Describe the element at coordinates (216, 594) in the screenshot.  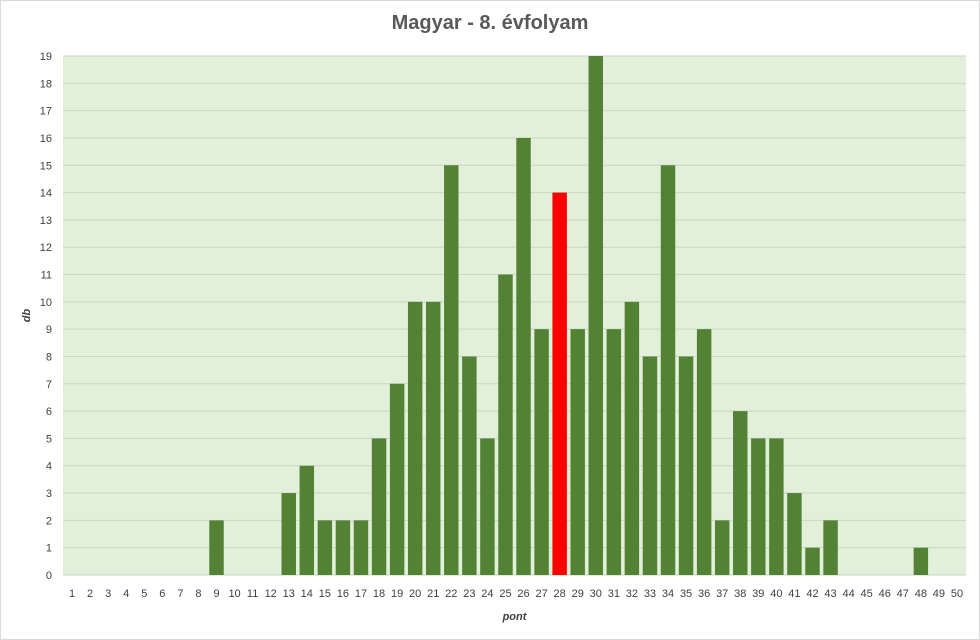
I see `x-tick-label: 9` at that location.